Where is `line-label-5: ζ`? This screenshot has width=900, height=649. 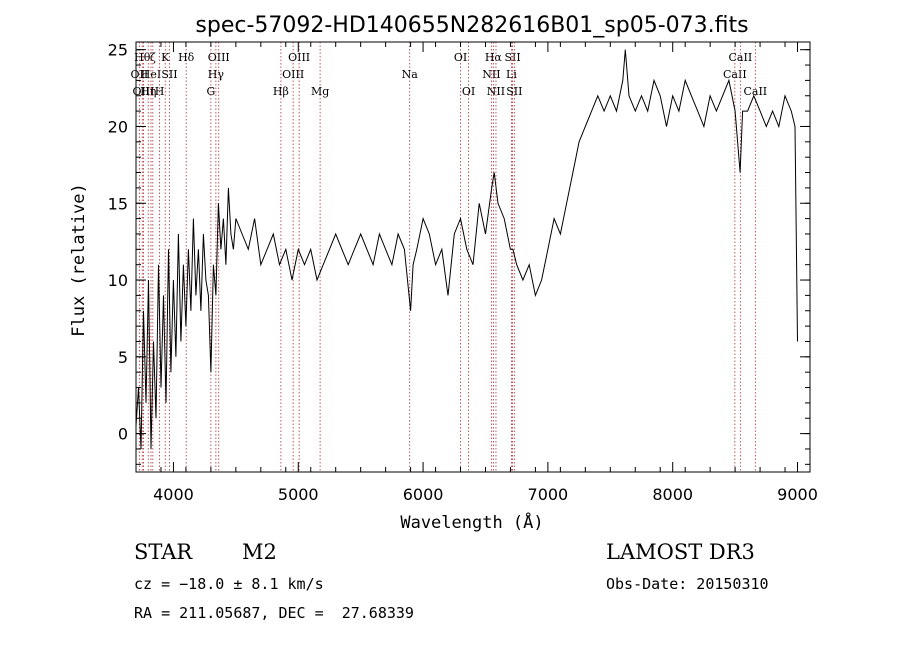
line-label-5: ζ is located at coordinates (153, 57).